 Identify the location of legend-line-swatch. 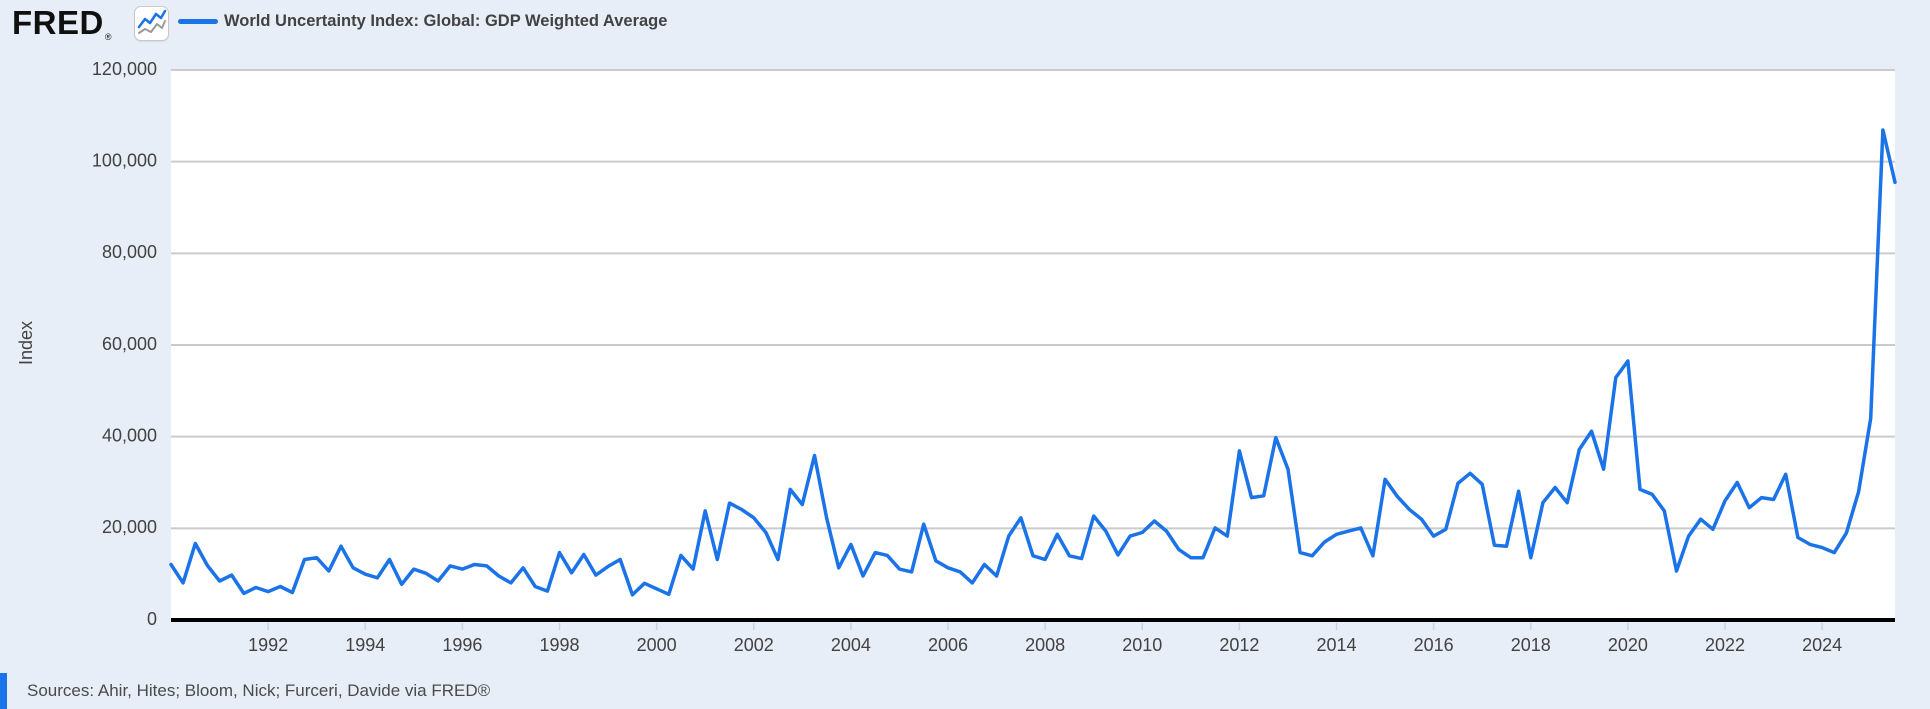
(198, 21).